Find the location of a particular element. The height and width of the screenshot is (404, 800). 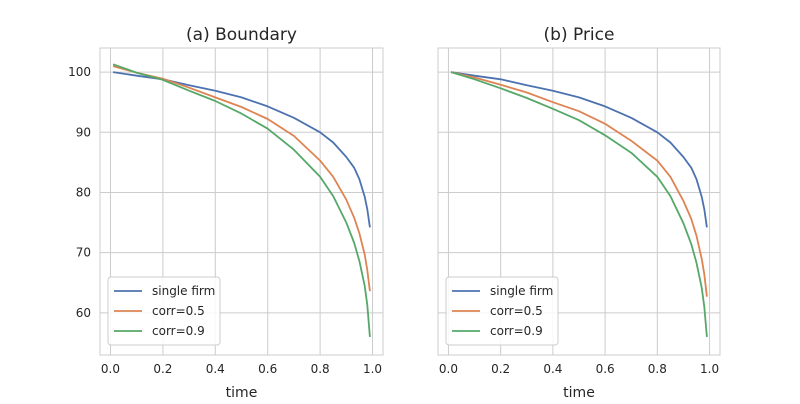

y-tick-label: 60 is located at coordinates (83, 313).